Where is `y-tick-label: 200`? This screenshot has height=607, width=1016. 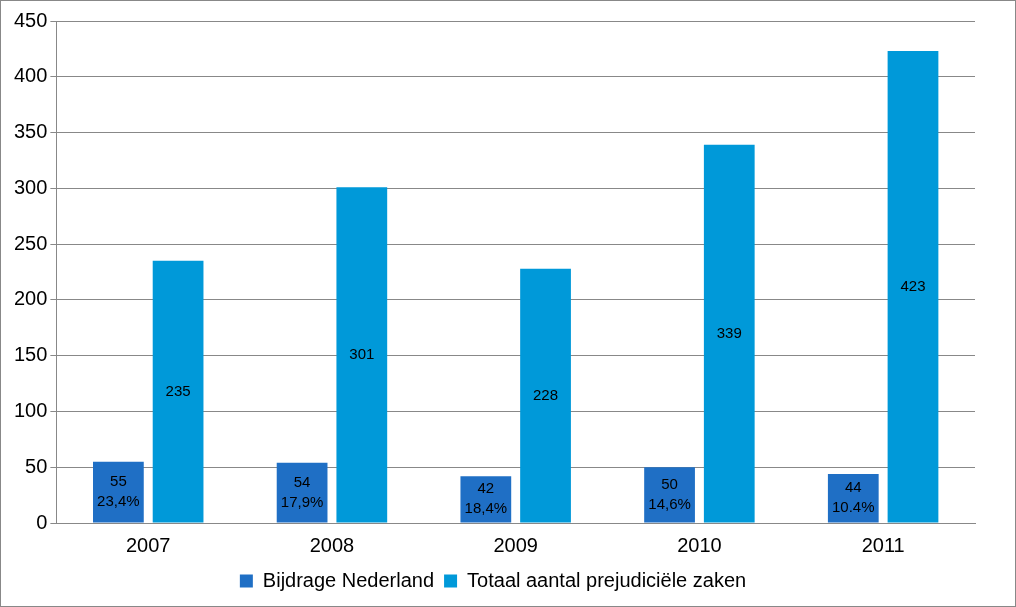 y-tick-label: 200 is located at coordinates (30, 298).